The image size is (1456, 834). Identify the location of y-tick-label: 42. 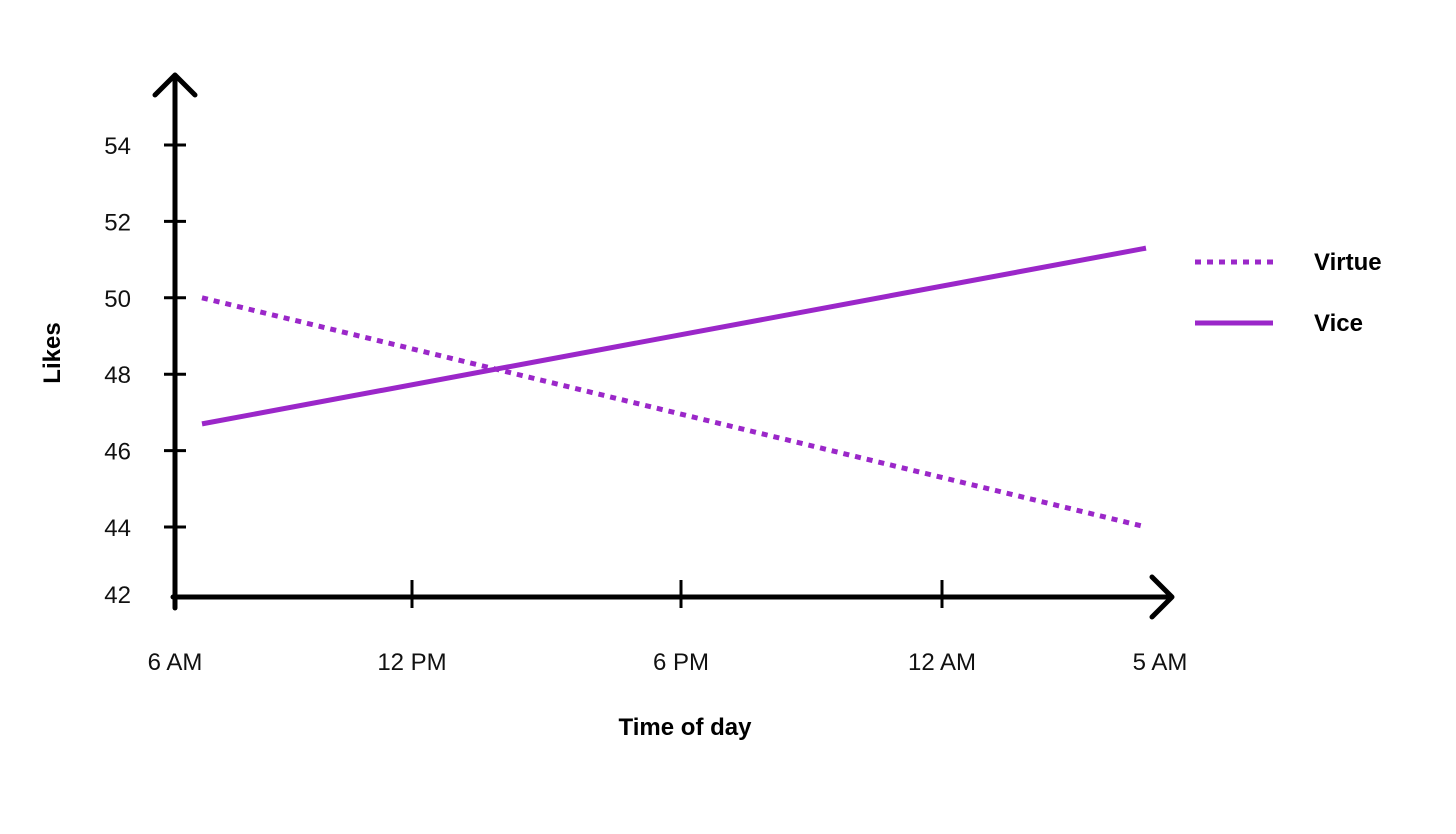
(117, 595).